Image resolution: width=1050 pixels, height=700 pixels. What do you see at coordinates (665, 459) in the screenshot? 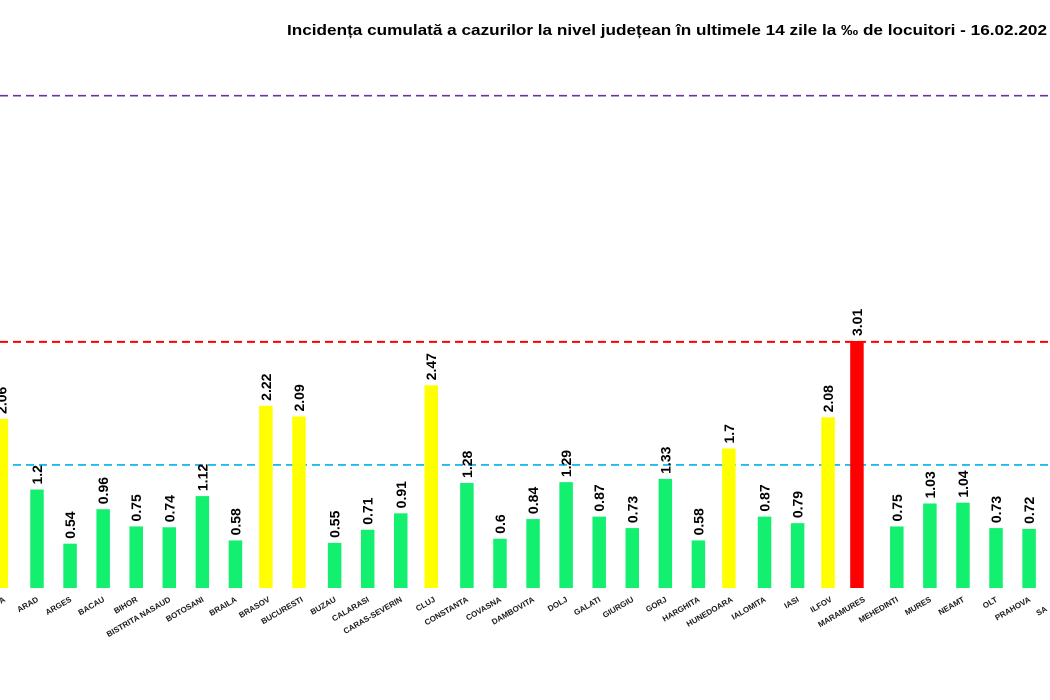
I see `value-label: 1.33` at bounding box center [665, 459].